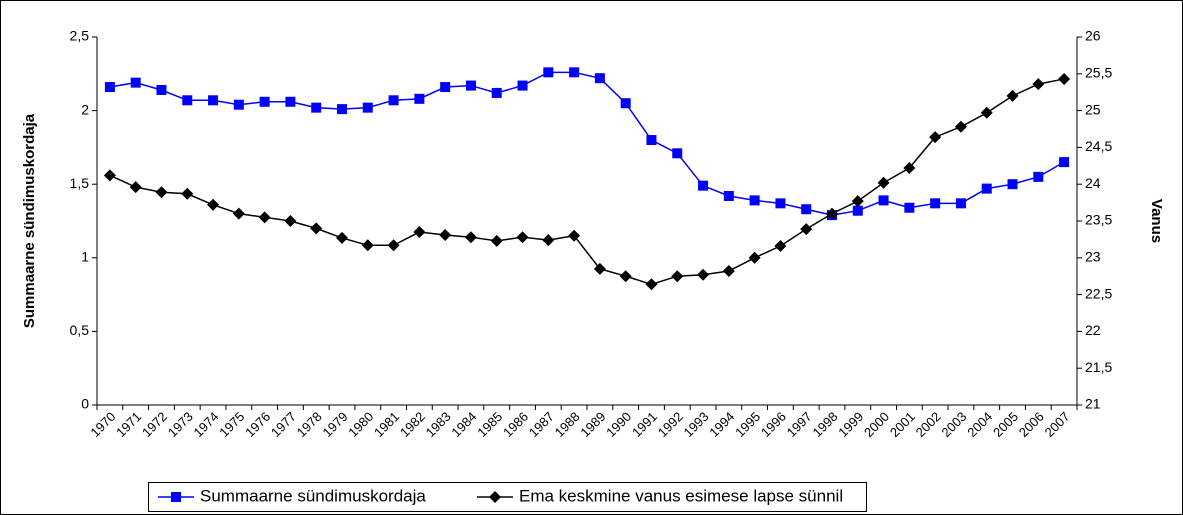  I want to click on y2-tick-label: 25, so click(1093, 109).